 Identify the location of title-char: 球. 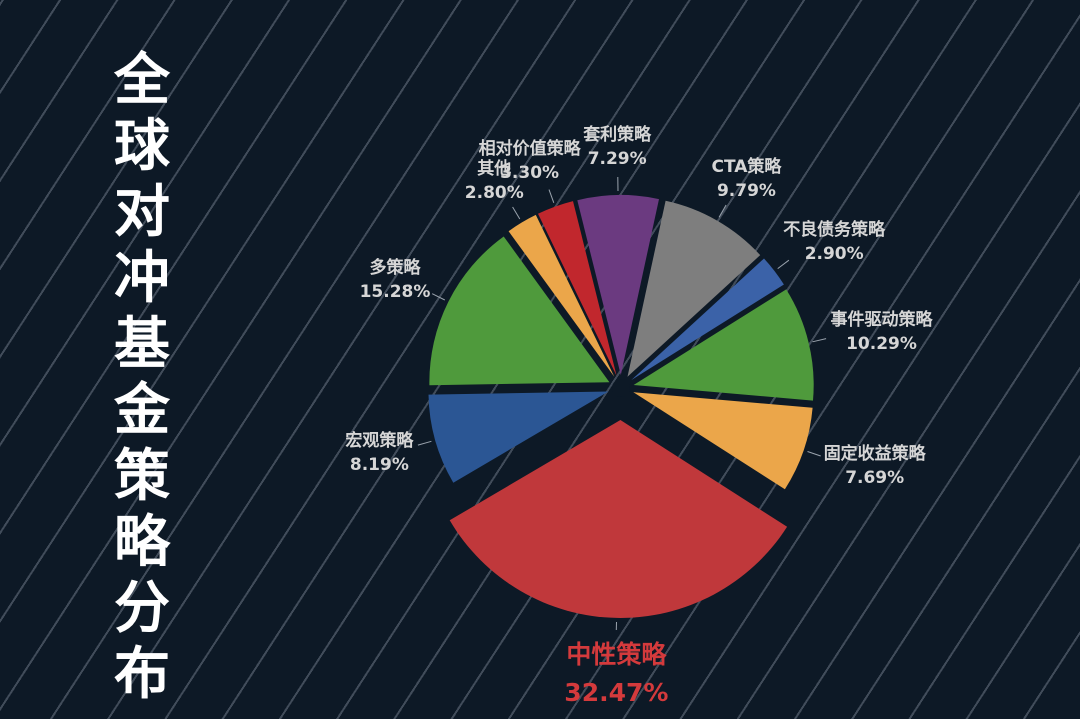
(142, 146).